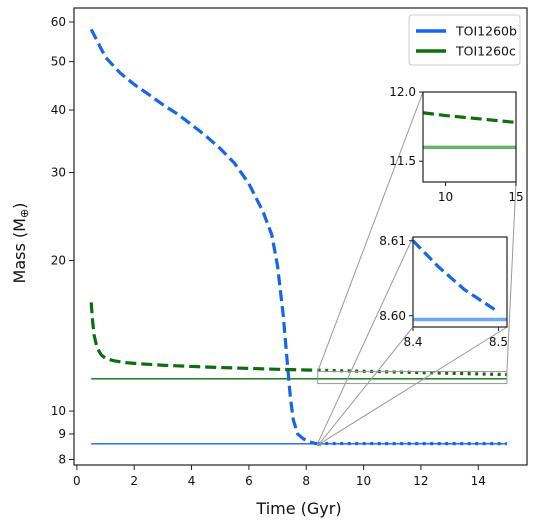 This screenshot has height=528, width=549. What do you see at coordinates (19, 250) in the screenshot?
I see `y-axis-label-text: Mass (M` at bounding box center [19, 250].